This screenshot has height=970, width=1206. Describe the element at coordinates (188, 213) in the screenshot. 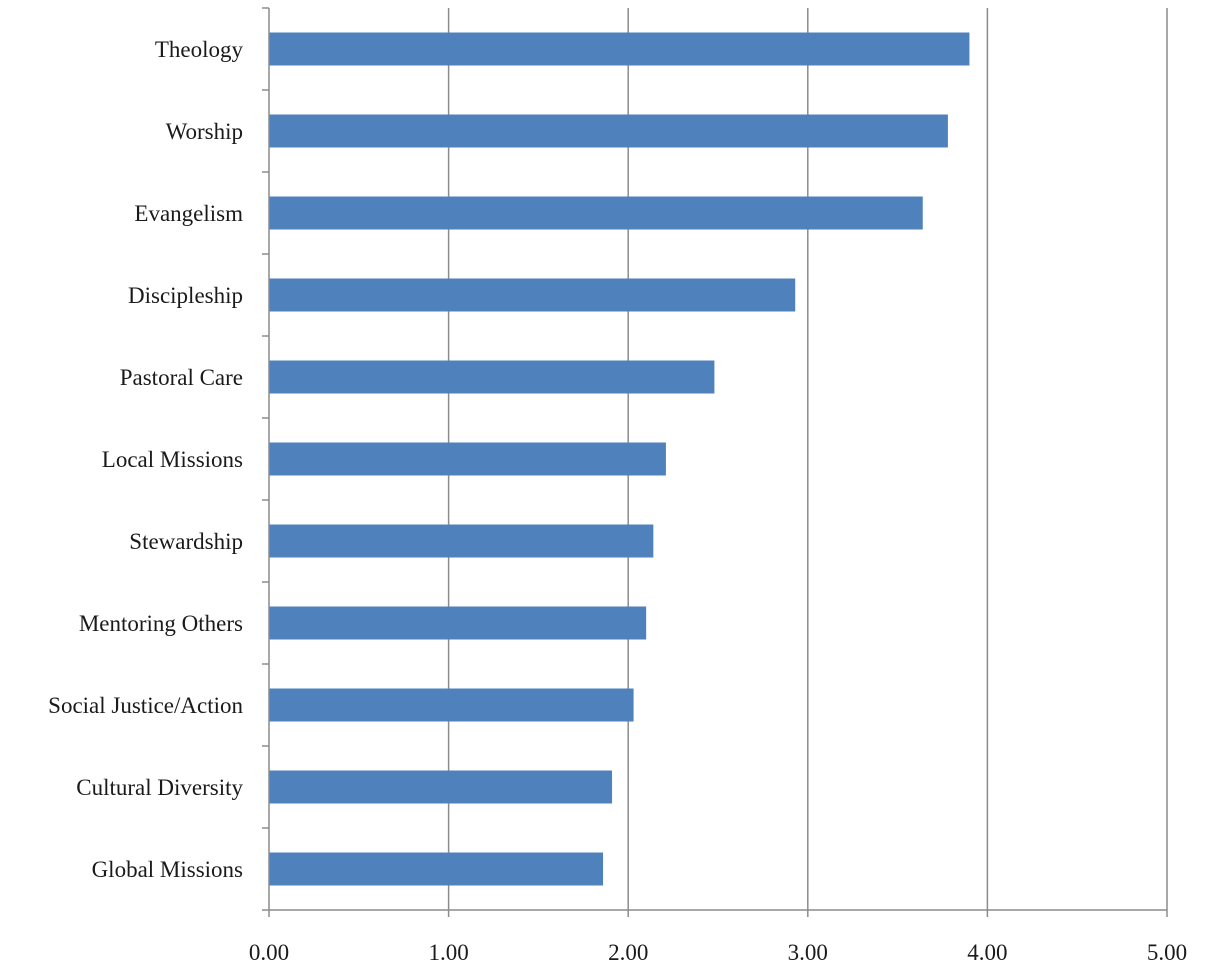

I see `category-label: Evangelism` at that location.